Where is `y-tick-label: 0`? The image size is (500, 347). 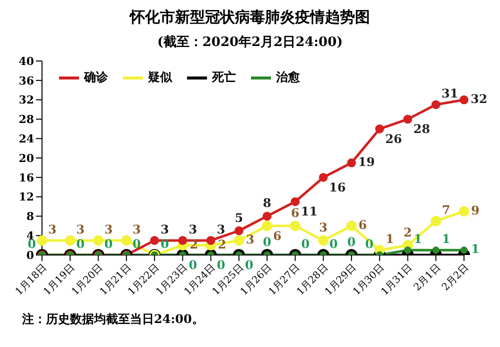
y-tick-label: 0 is located at coordinates (30, 255).